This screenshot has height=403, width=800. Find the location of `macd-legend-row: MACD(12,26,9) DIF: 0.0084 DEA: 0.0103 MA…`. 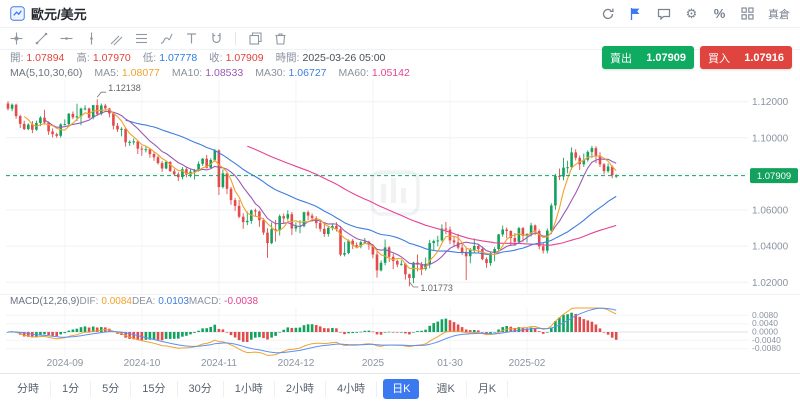

macd-legend-row: MACD(12,26,9) DIF: 0.0084 DEA: 0.0103 MA… is located at coordinates (400, 300).